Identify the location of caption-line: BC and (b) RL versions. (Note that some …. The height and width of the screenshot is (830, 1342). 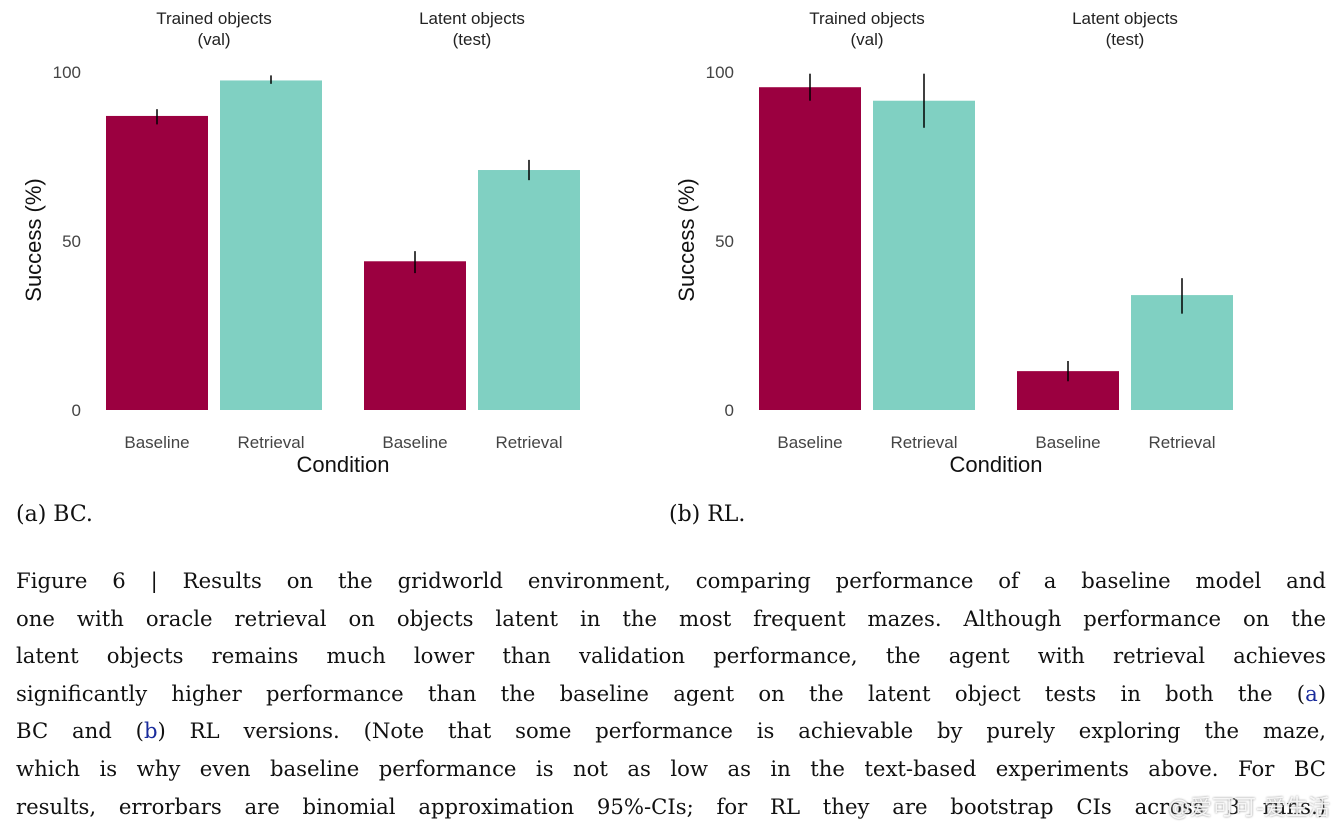
(671, 731).